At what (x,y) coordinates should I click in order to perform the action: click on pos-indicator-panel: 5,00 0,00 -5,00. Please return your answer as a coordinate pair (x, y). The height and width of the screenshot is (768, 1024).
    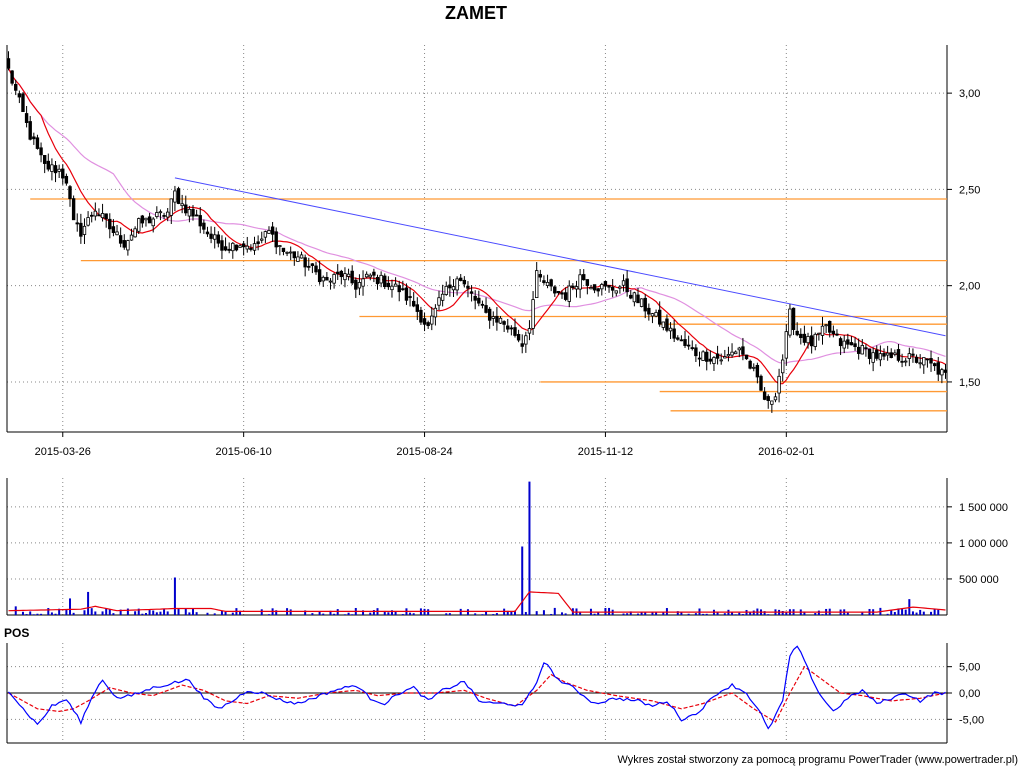
    Looking at the image, I should click on (495, 693).